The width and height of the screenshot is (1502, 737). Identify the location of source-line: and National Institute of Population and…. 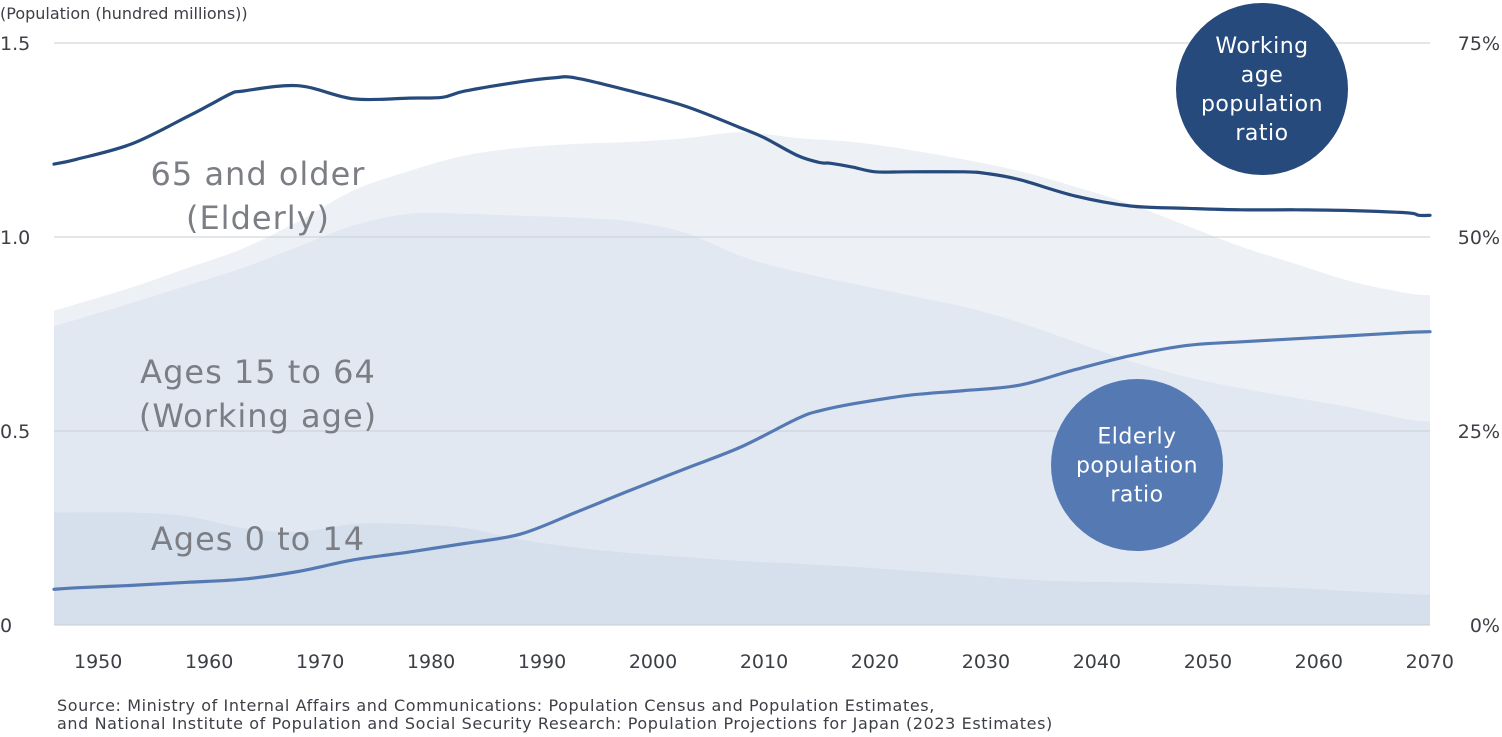
(555, 723).